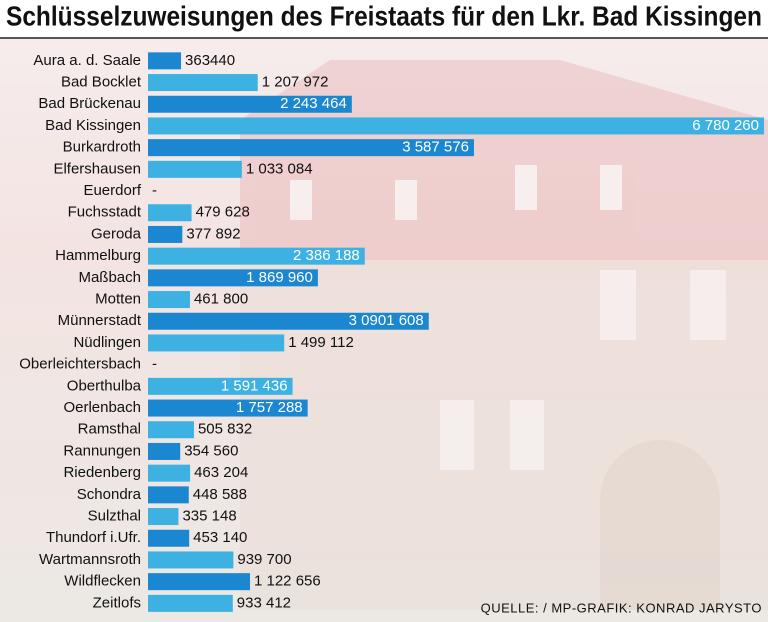  I want to click on value-label: 2 243 464, so click(313, 103).